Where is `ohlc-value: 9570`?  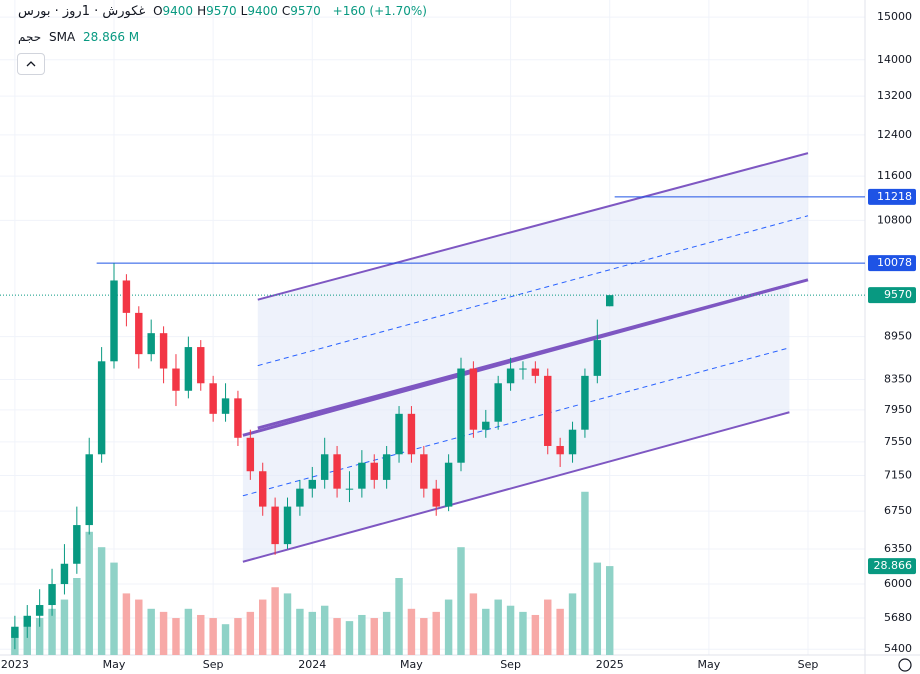 ohlc-value: 9570 is located at coordinates (305, 11).